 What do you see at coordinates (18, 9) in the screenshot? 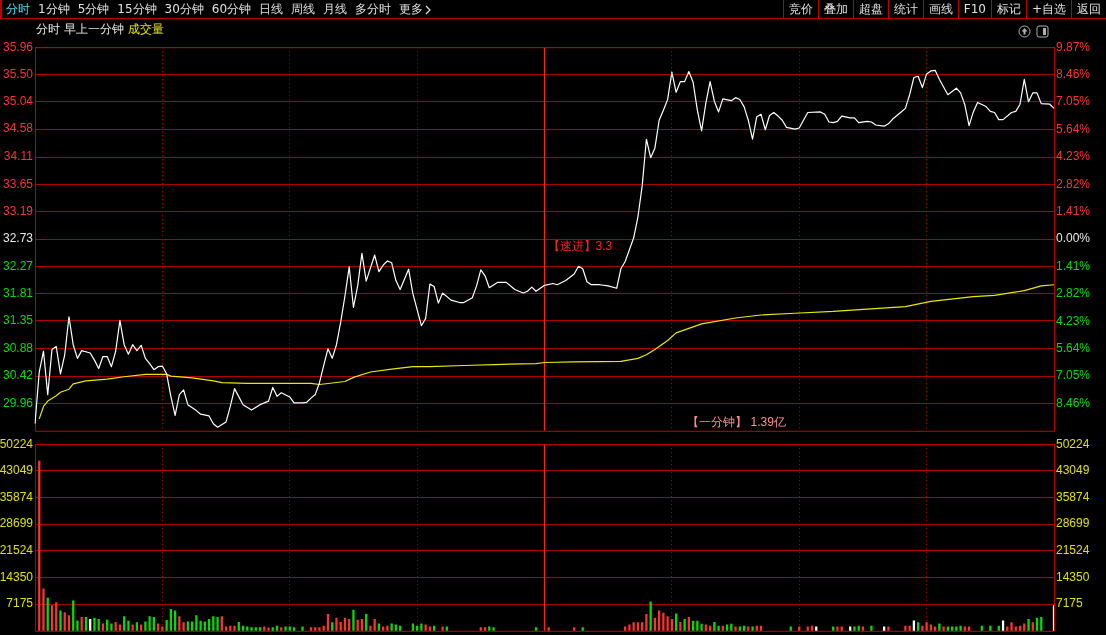
I see `text: 分时` at bounding box center [18, 9].